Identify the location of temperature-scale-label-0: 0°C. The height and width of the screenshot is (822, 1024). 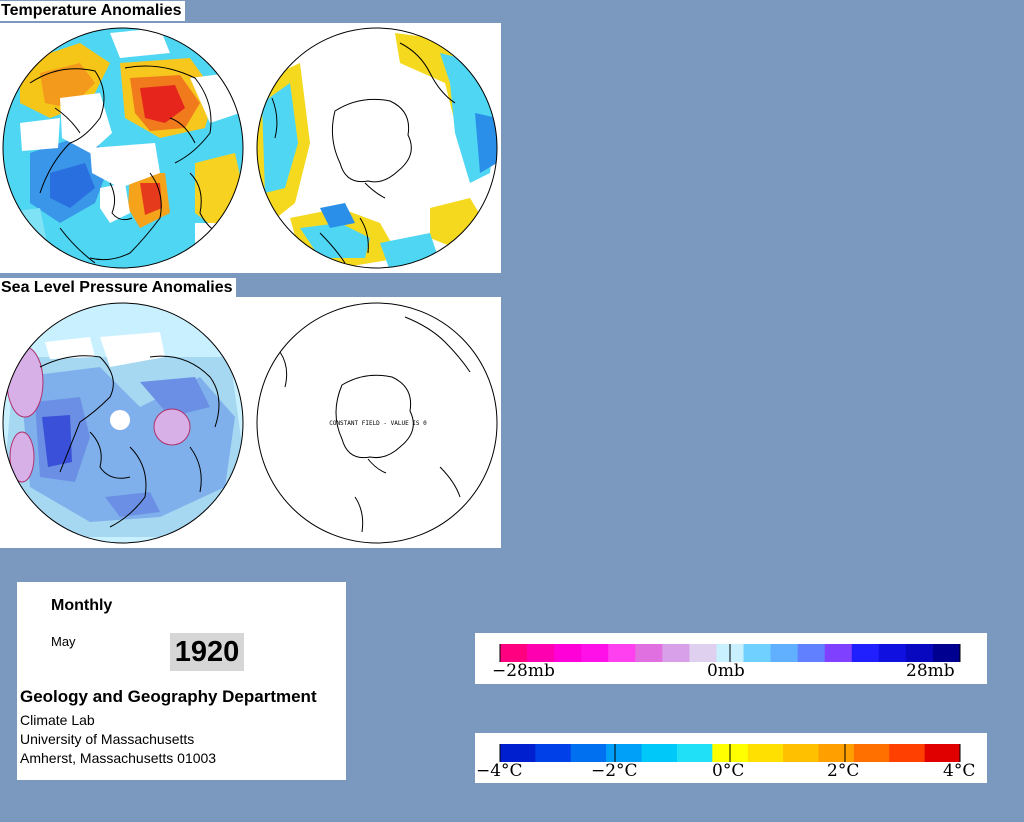
(728, 771).